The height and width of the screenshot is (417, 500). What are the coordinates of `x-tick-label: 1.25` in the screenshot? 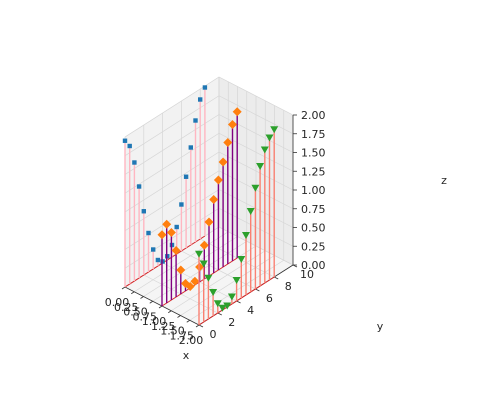 It's located at (163, 326).